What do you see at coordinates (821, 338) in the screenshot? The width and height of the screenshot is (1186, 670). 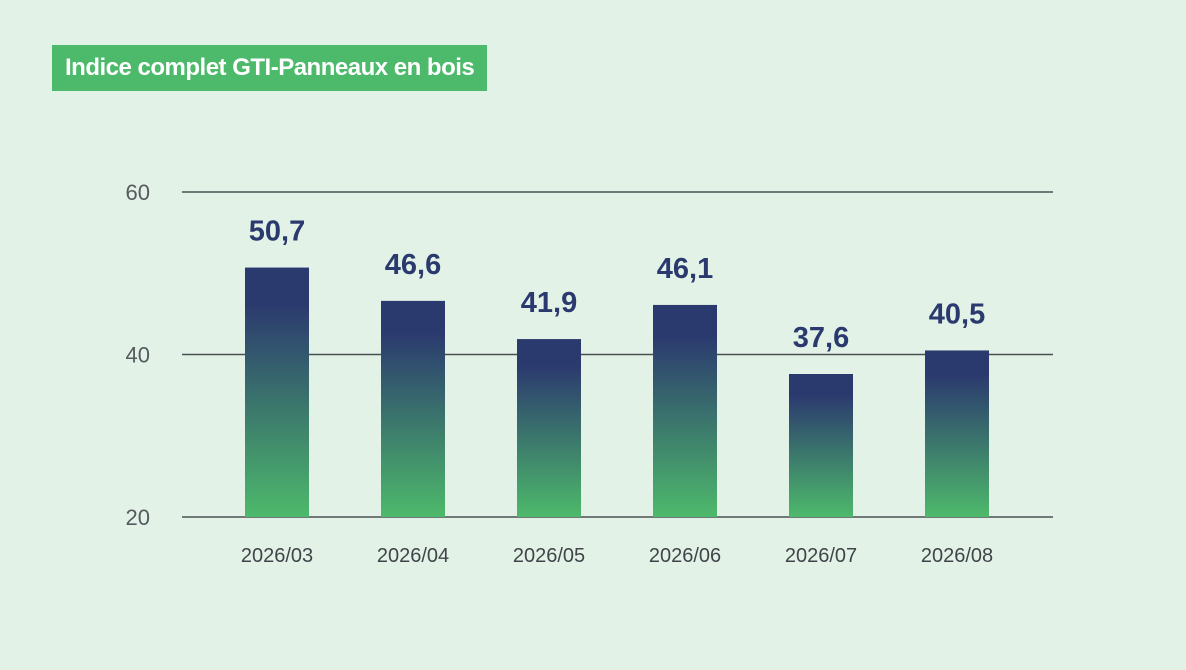 I see `data-label: 37,6` at bounding box center [821, 338].